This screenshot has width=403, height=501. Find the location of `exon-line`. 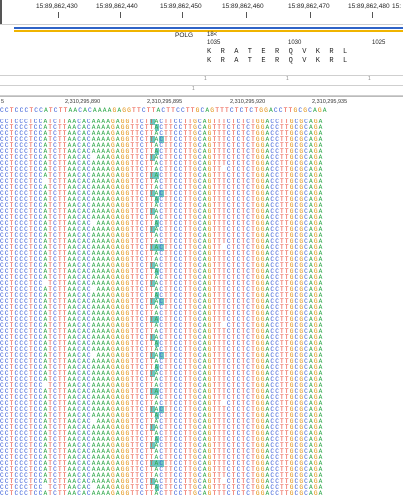

exon-line is located at coordinates (208, 31).